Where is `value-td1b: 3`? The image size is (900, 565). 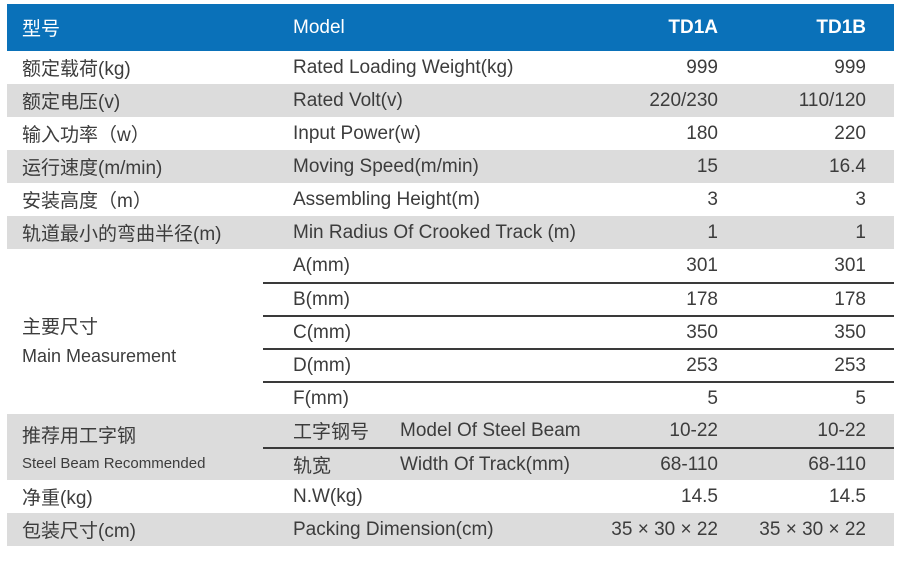
value-td1b: 3 is located at coordinates (860, 199).